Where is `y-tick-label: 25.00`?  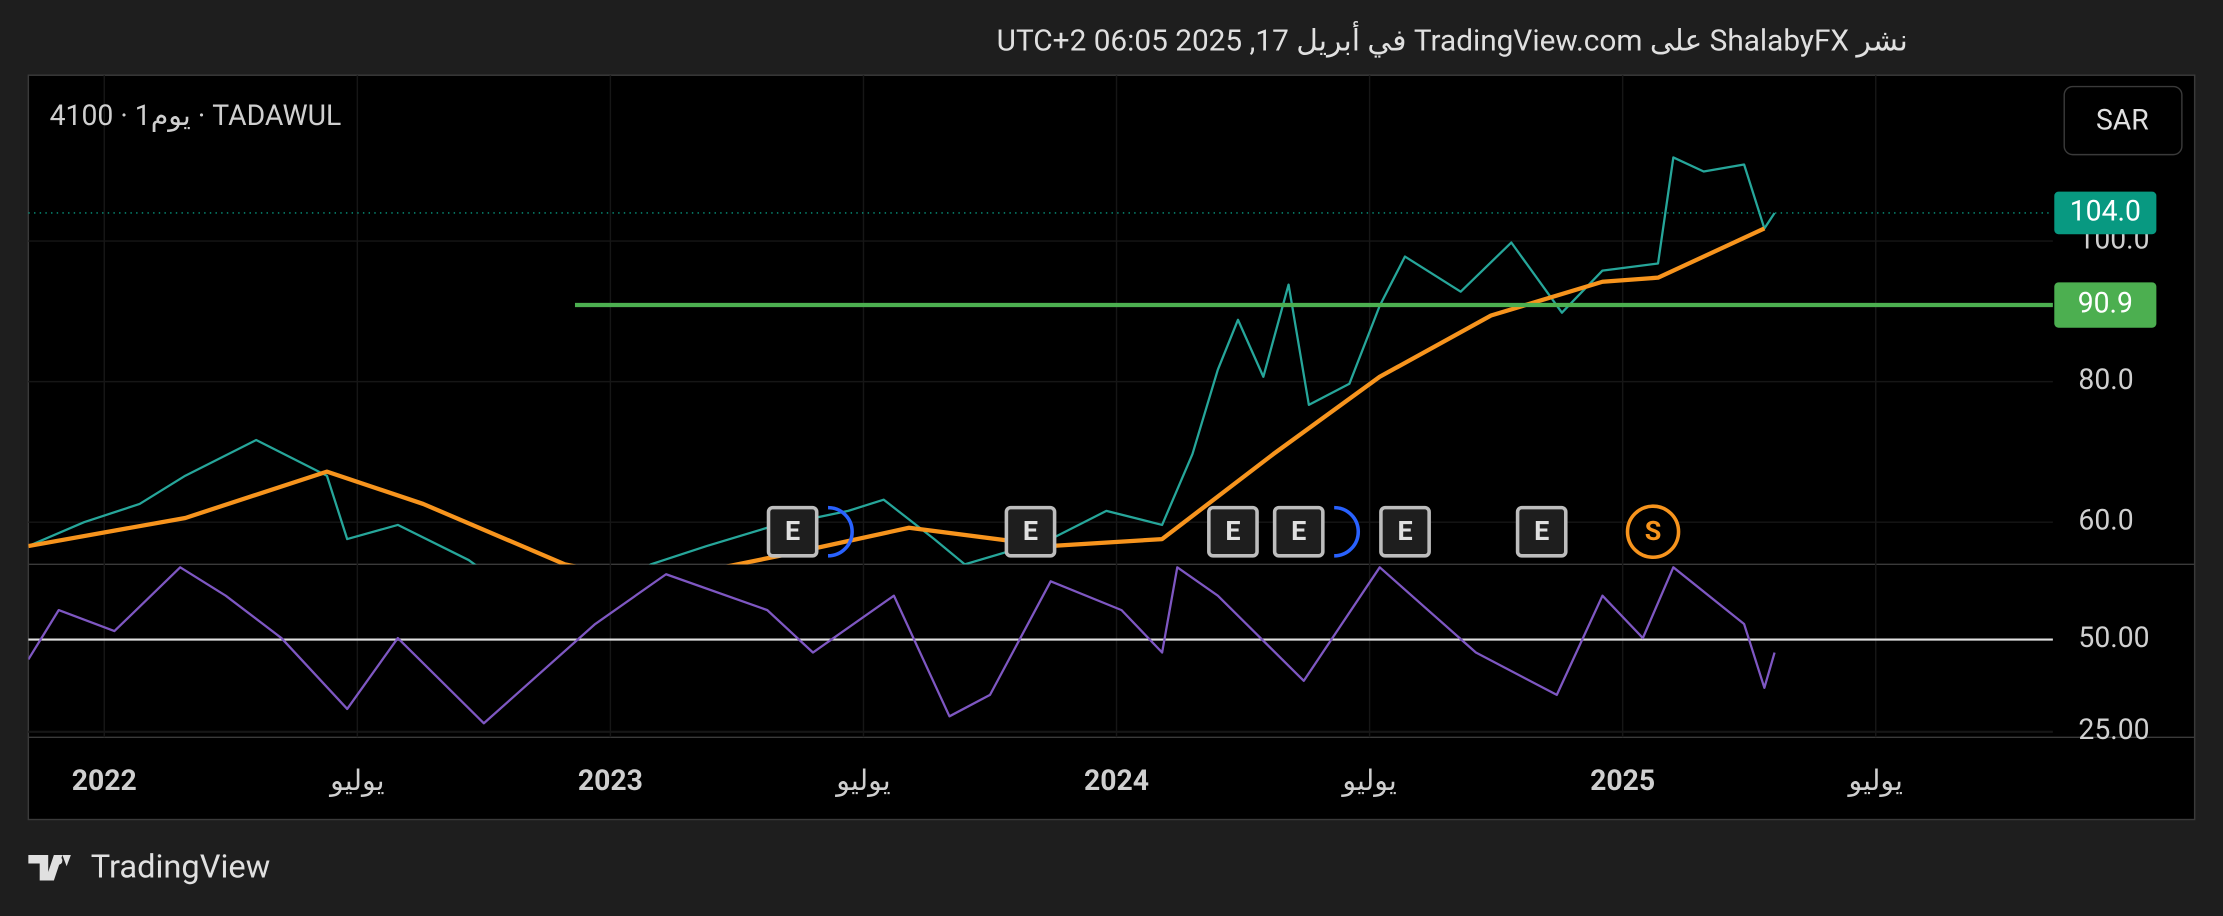
y-tick-label: 25.00 is located at coordinates (2113, 729).